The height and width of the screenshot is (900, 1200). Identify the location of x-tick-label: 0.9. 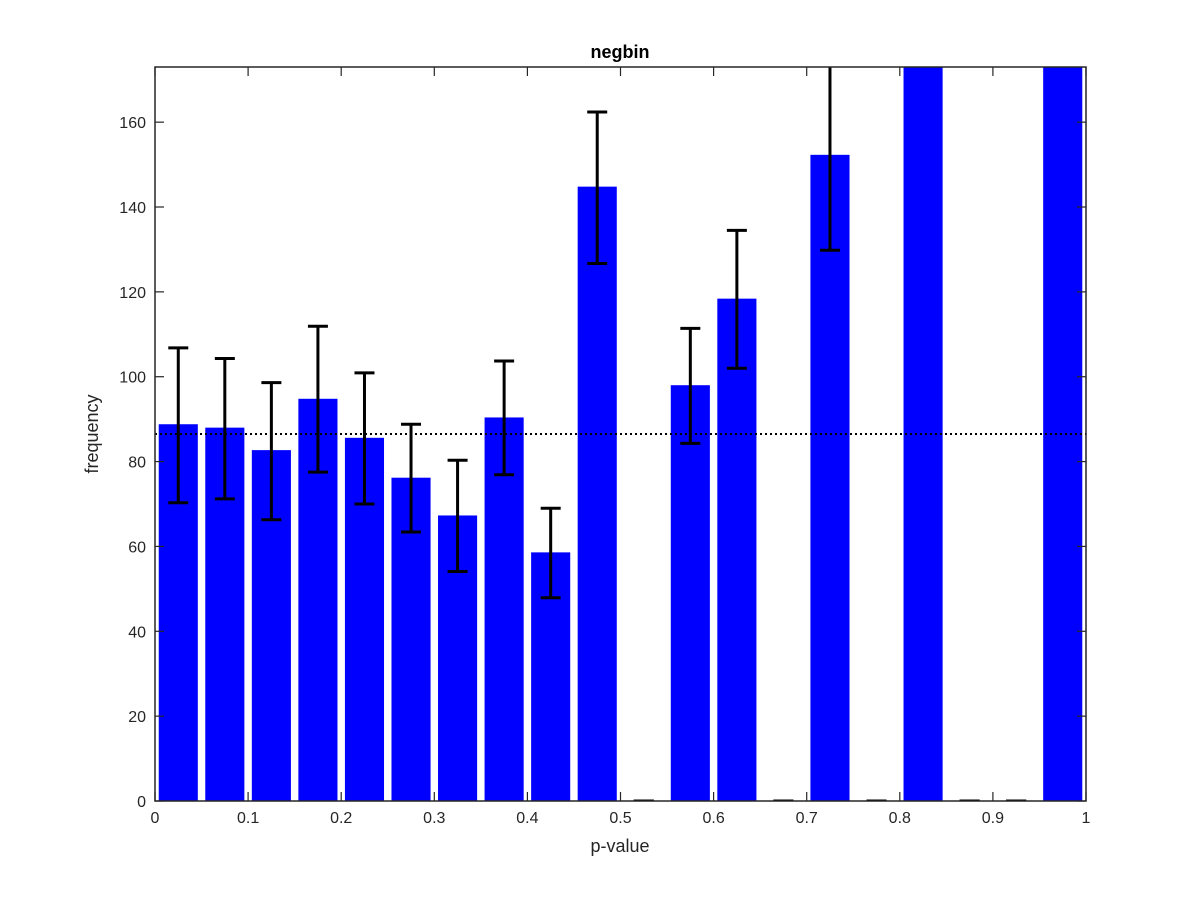
(993, 818).